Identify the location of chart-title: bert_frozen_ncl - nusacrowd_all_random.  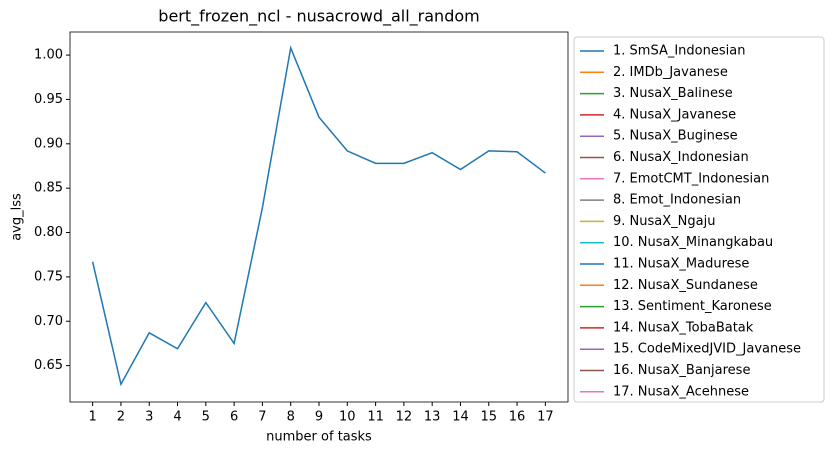
(318, 17).